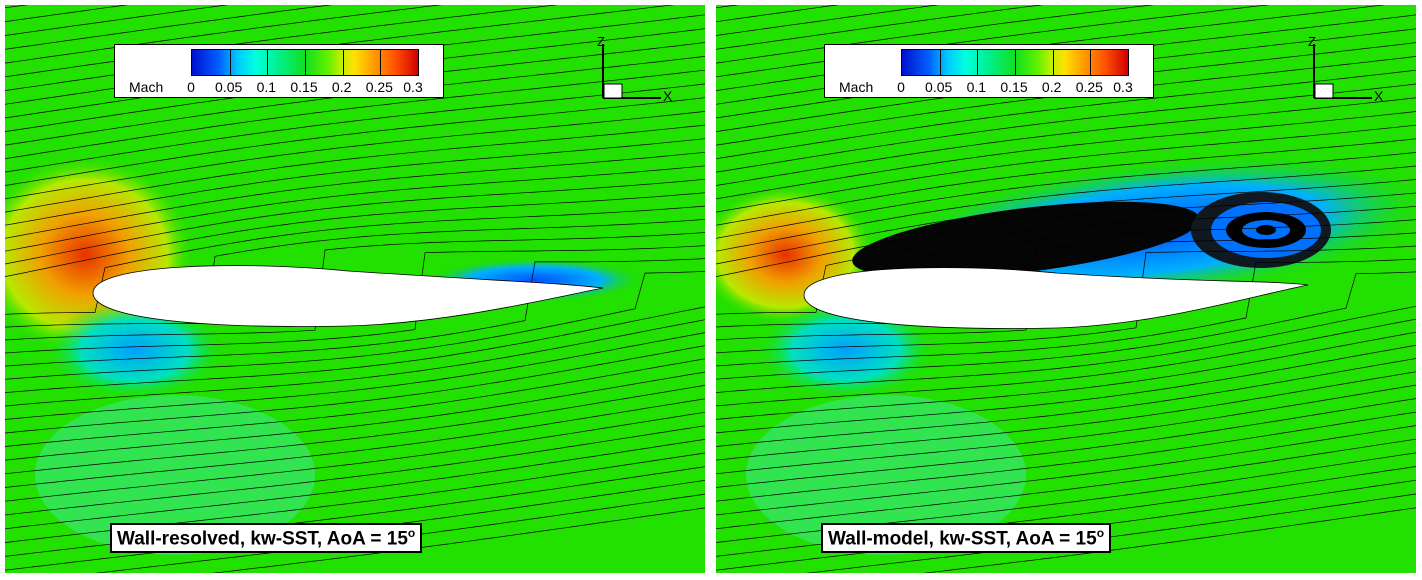 The width and height of the screenshot is (1422, 580). I want to click on panel-caption: Wall-resolved, kw-SST, AoA = 15o, so click(266, 538).